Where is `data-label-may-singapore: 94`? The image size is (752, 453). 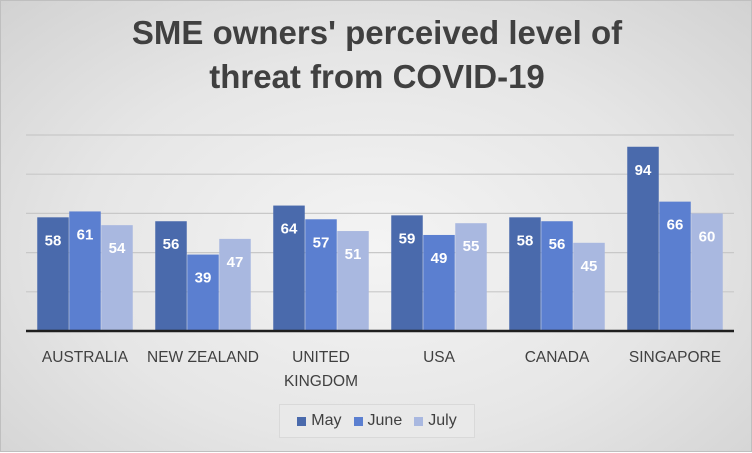 data-label-may-singapore: 94 is located at coordinates (643, 170).